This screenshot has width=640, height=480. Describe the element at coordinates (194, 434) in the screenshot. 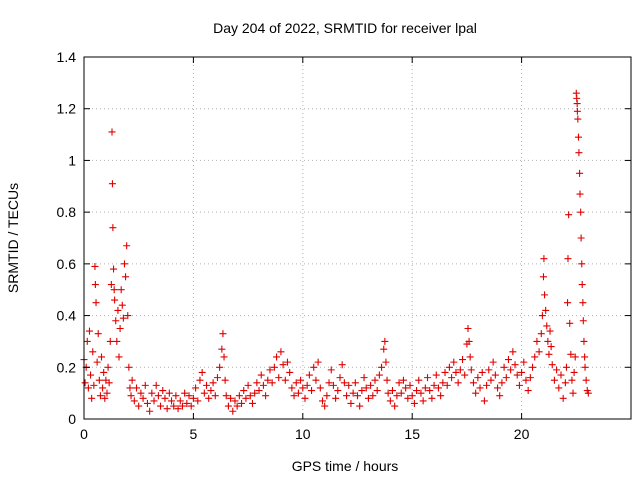

I see `x-tick-label: 5` at that location.